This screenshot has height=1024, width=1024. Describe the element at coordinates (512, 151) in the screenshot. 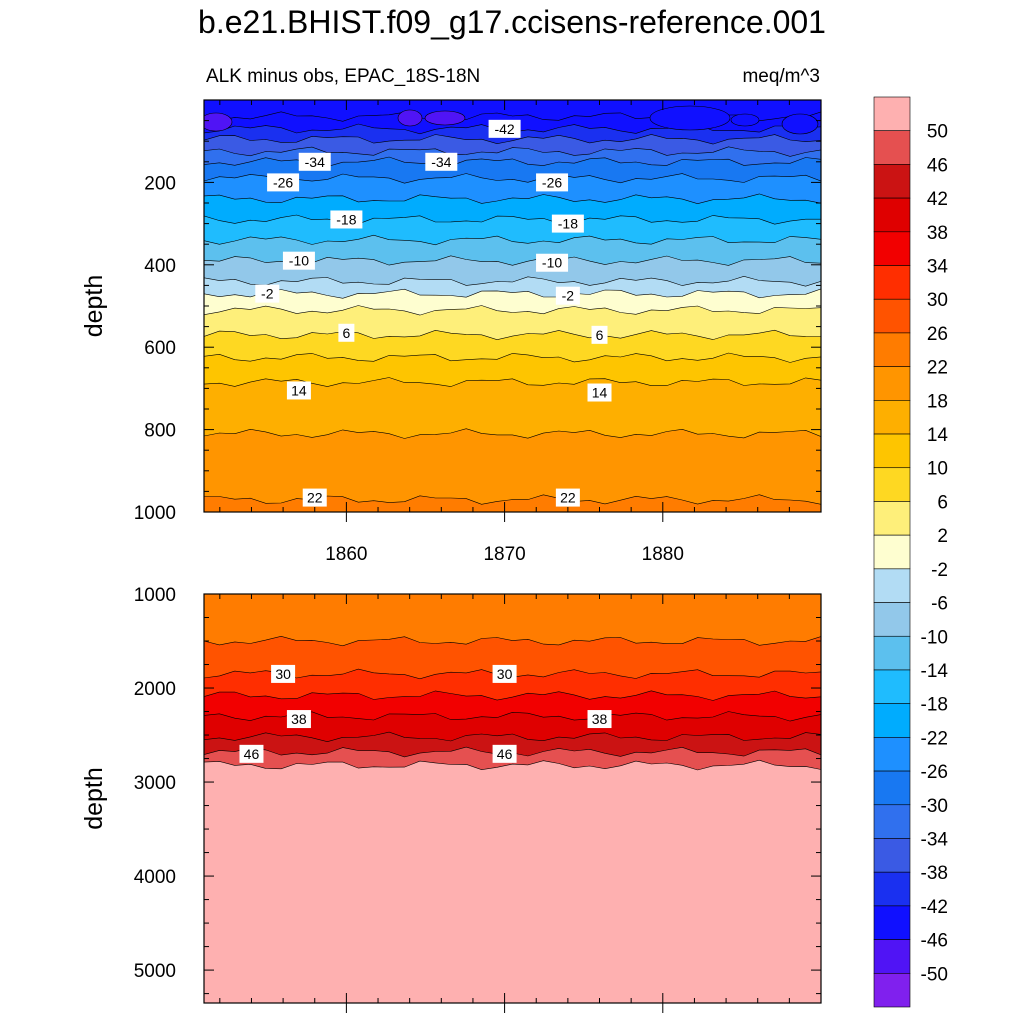

I see `upper-contour-line--34` at that location.